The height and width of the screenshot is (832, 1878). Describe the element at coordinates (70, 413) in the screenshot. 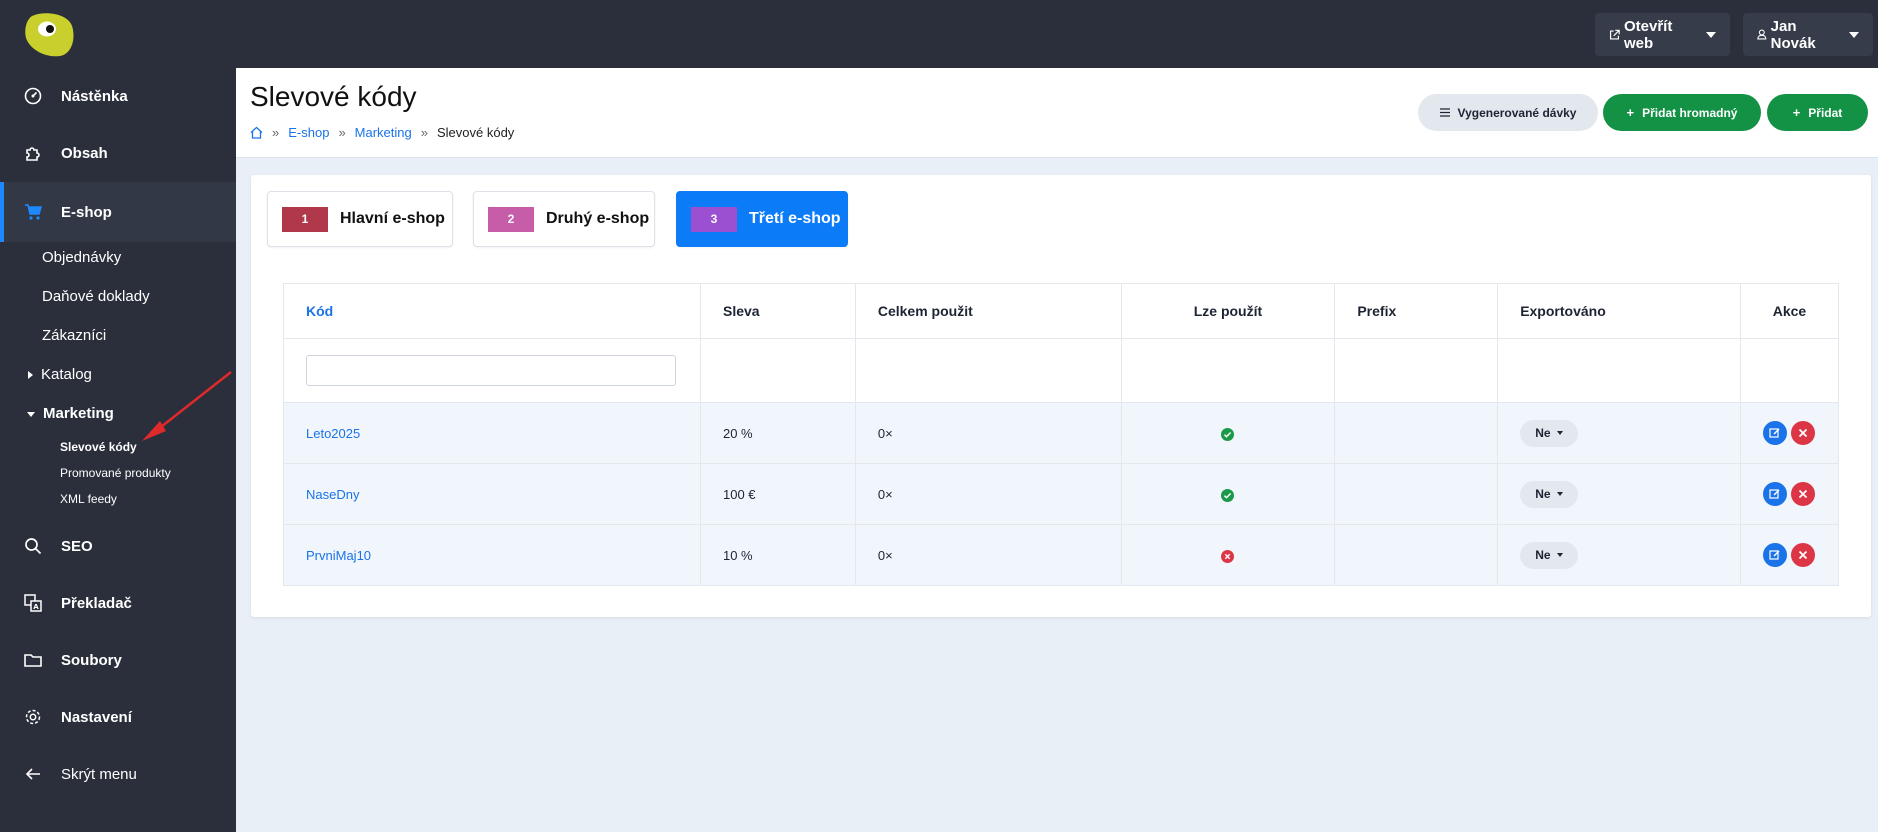

I see `sidebar-sub-marketing: Marketing` at that location.